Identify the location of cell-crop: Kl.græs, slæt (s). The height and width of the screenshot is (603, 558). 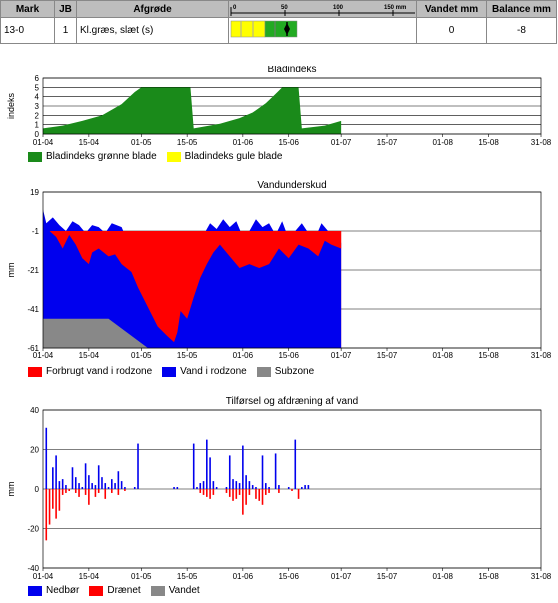
(152, 30).